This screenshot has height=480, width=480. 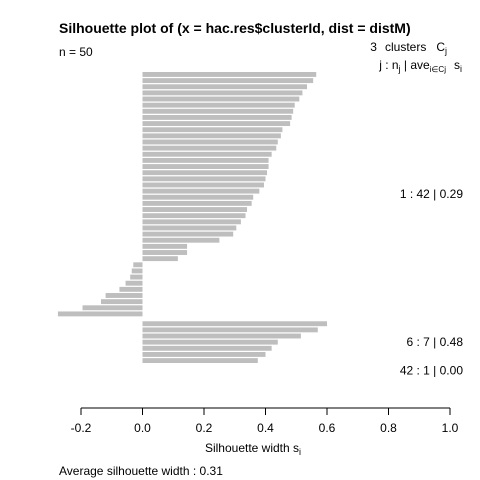 What do you see at coordinates (388, 428) in the screenshot?
I see `x-tick-label: 0.8` at bounding box center [388, 428].